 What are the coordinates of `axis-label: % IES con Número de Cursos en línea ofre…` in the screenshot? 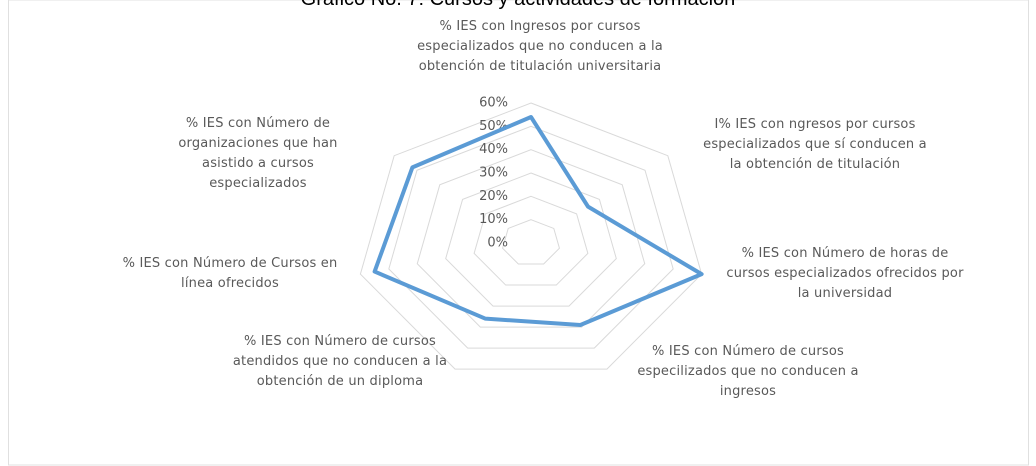 It's located at (230, 273).